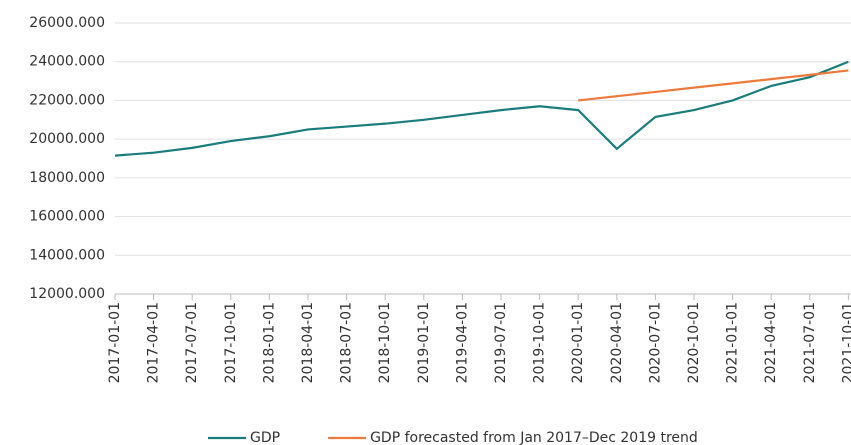 The image size is (851, 445). Describe the element at coordinates (540, 342) in the screenshot. I see `x-tick-label: 2019-10-01` at that location.